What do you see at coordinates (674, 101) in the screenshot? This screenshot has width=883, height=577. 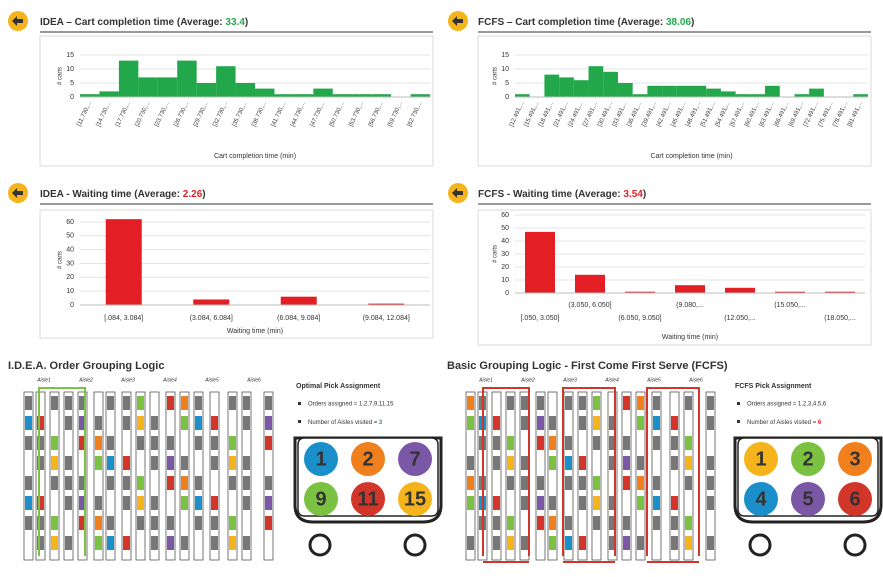 I see `chart-frame` at bounding box center [674, 101].